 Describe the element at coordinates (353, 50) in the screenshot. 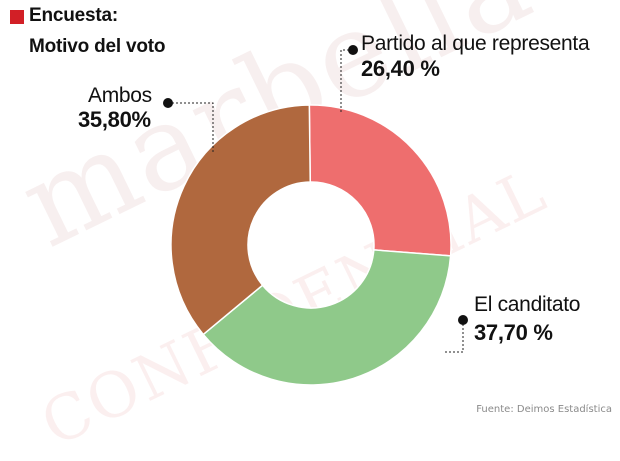

I see `leader-dot-partido` at that location.